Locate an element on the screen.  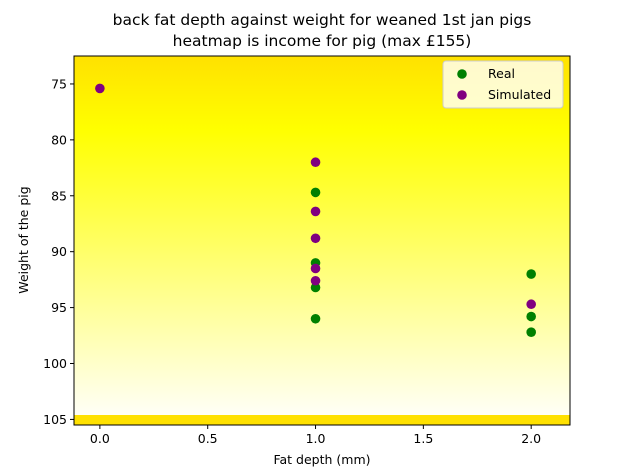
x-axis: 0.0 0.5 1.0 1.5 2.0 is located at coordinates (315, 435).